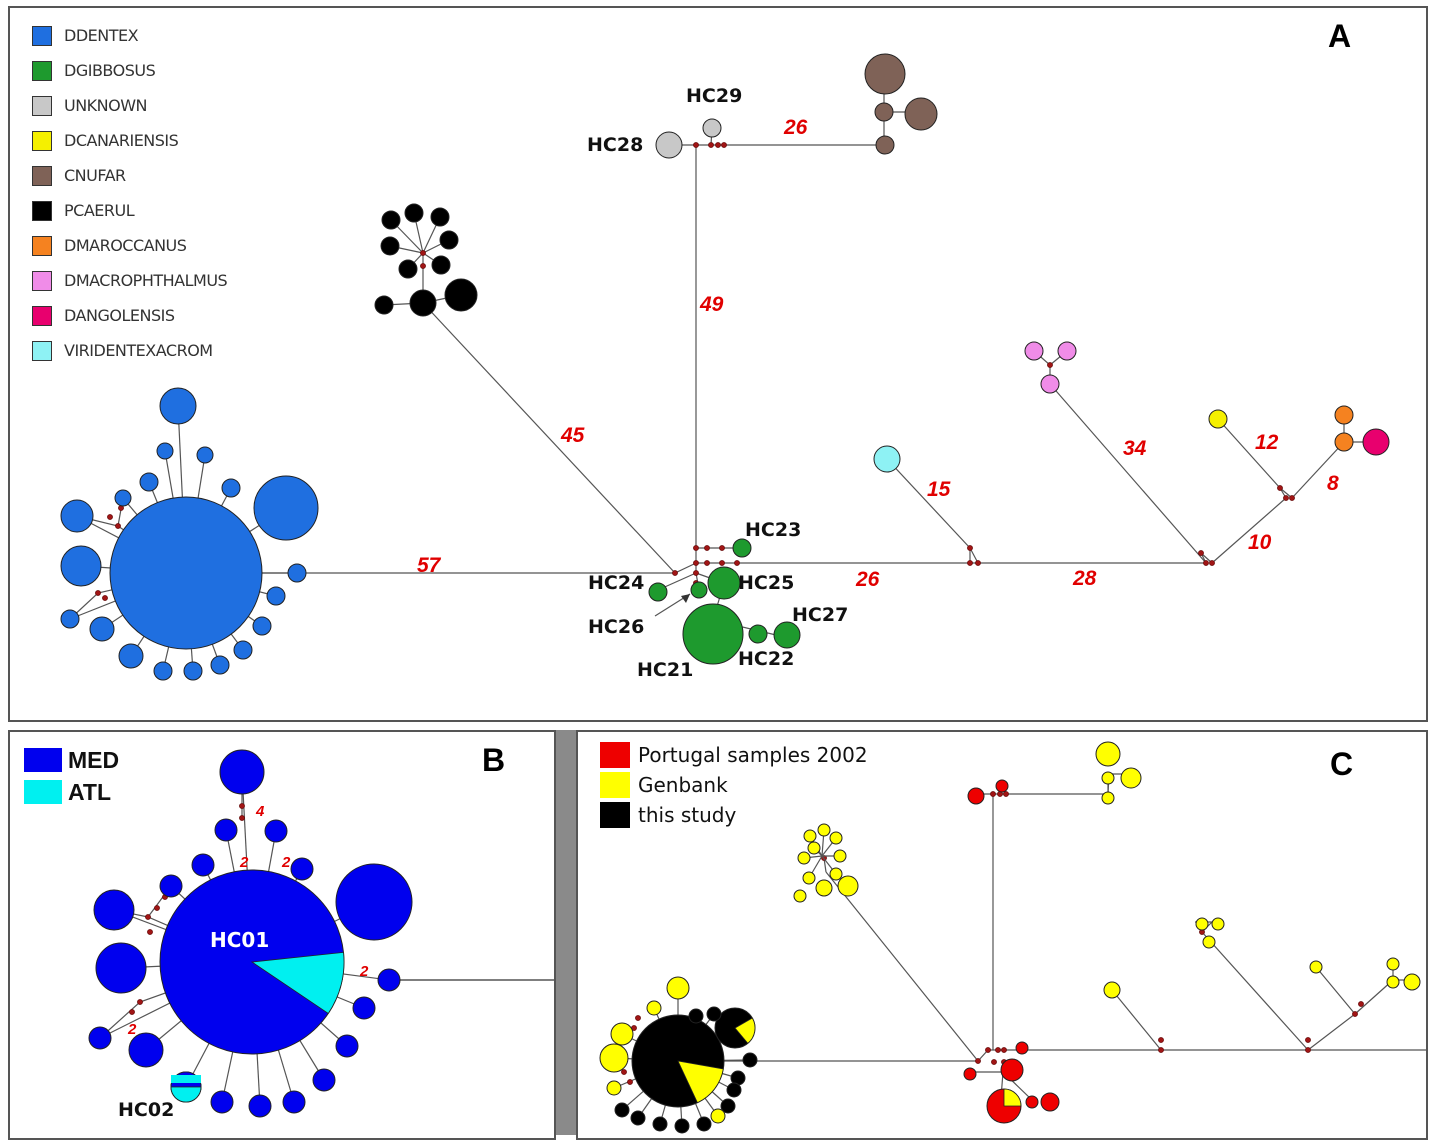  What do you see at coordinates (125, 245) in the screenshot?
I see `legend-label: DMAROCCANUS` at bounding box center [125, 245].